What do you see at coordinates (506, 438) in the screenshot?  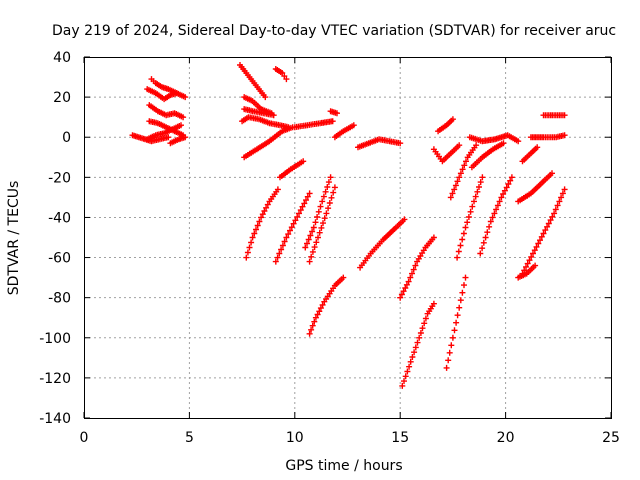 I see `x-tick-label: 20` at bounding box center [506, 438].